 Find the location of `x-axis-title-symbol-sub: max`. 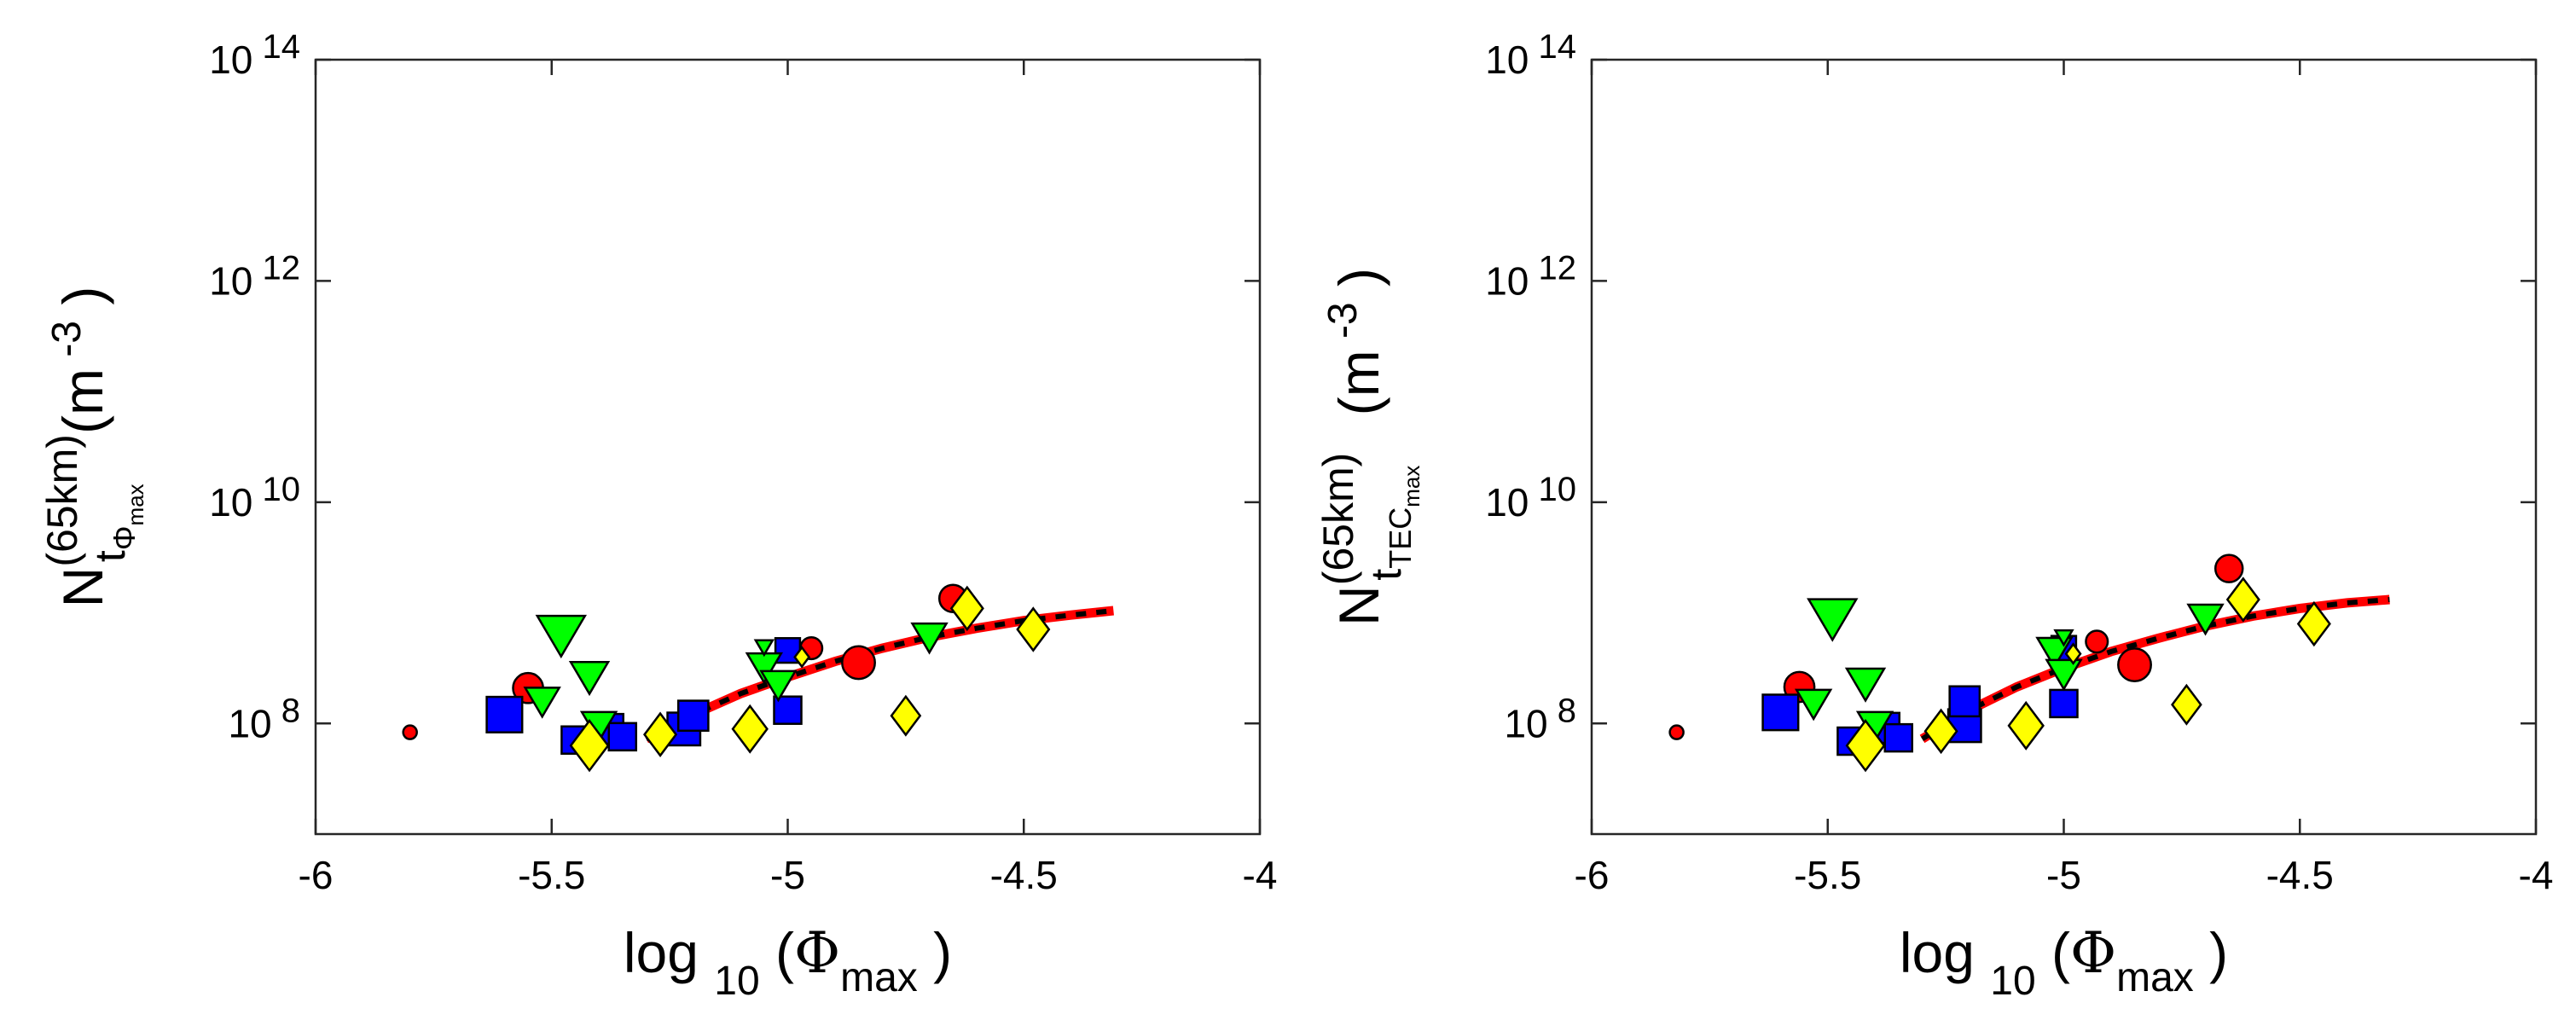

x-axis-title-symbol-sub: max is located at coordinates (2155, 977).